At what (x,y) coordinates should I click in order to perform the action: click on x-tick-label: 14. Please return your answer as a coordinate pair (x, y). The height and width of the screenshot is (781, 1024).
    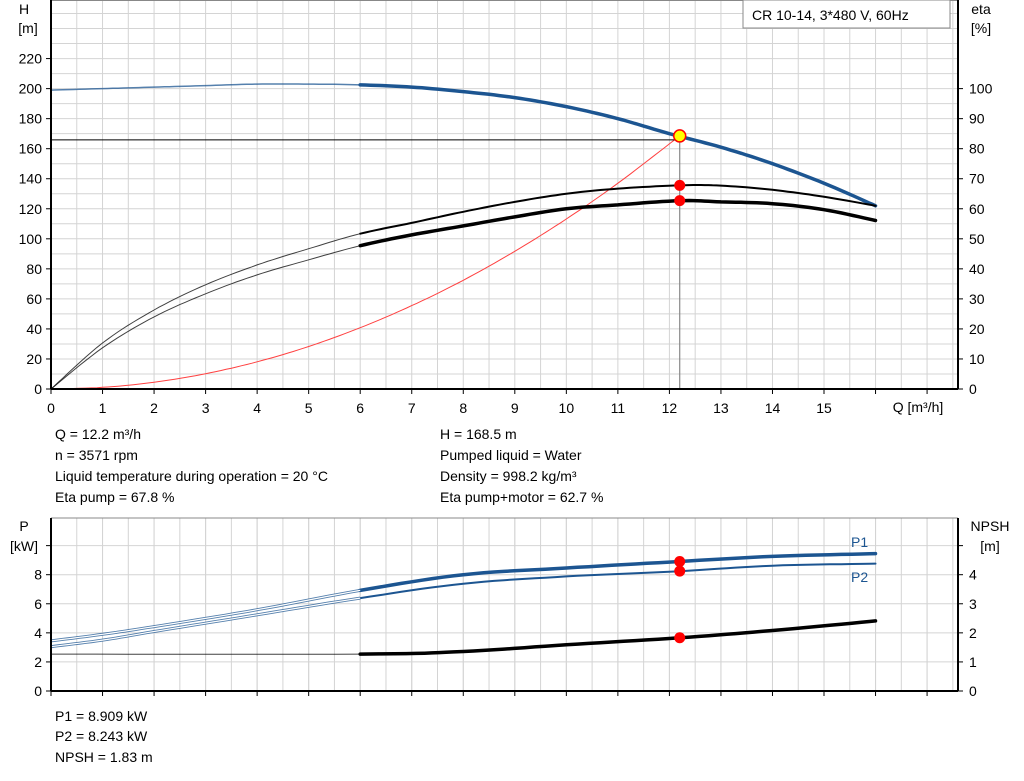
    Looking at the image, I should click on (773, 408).